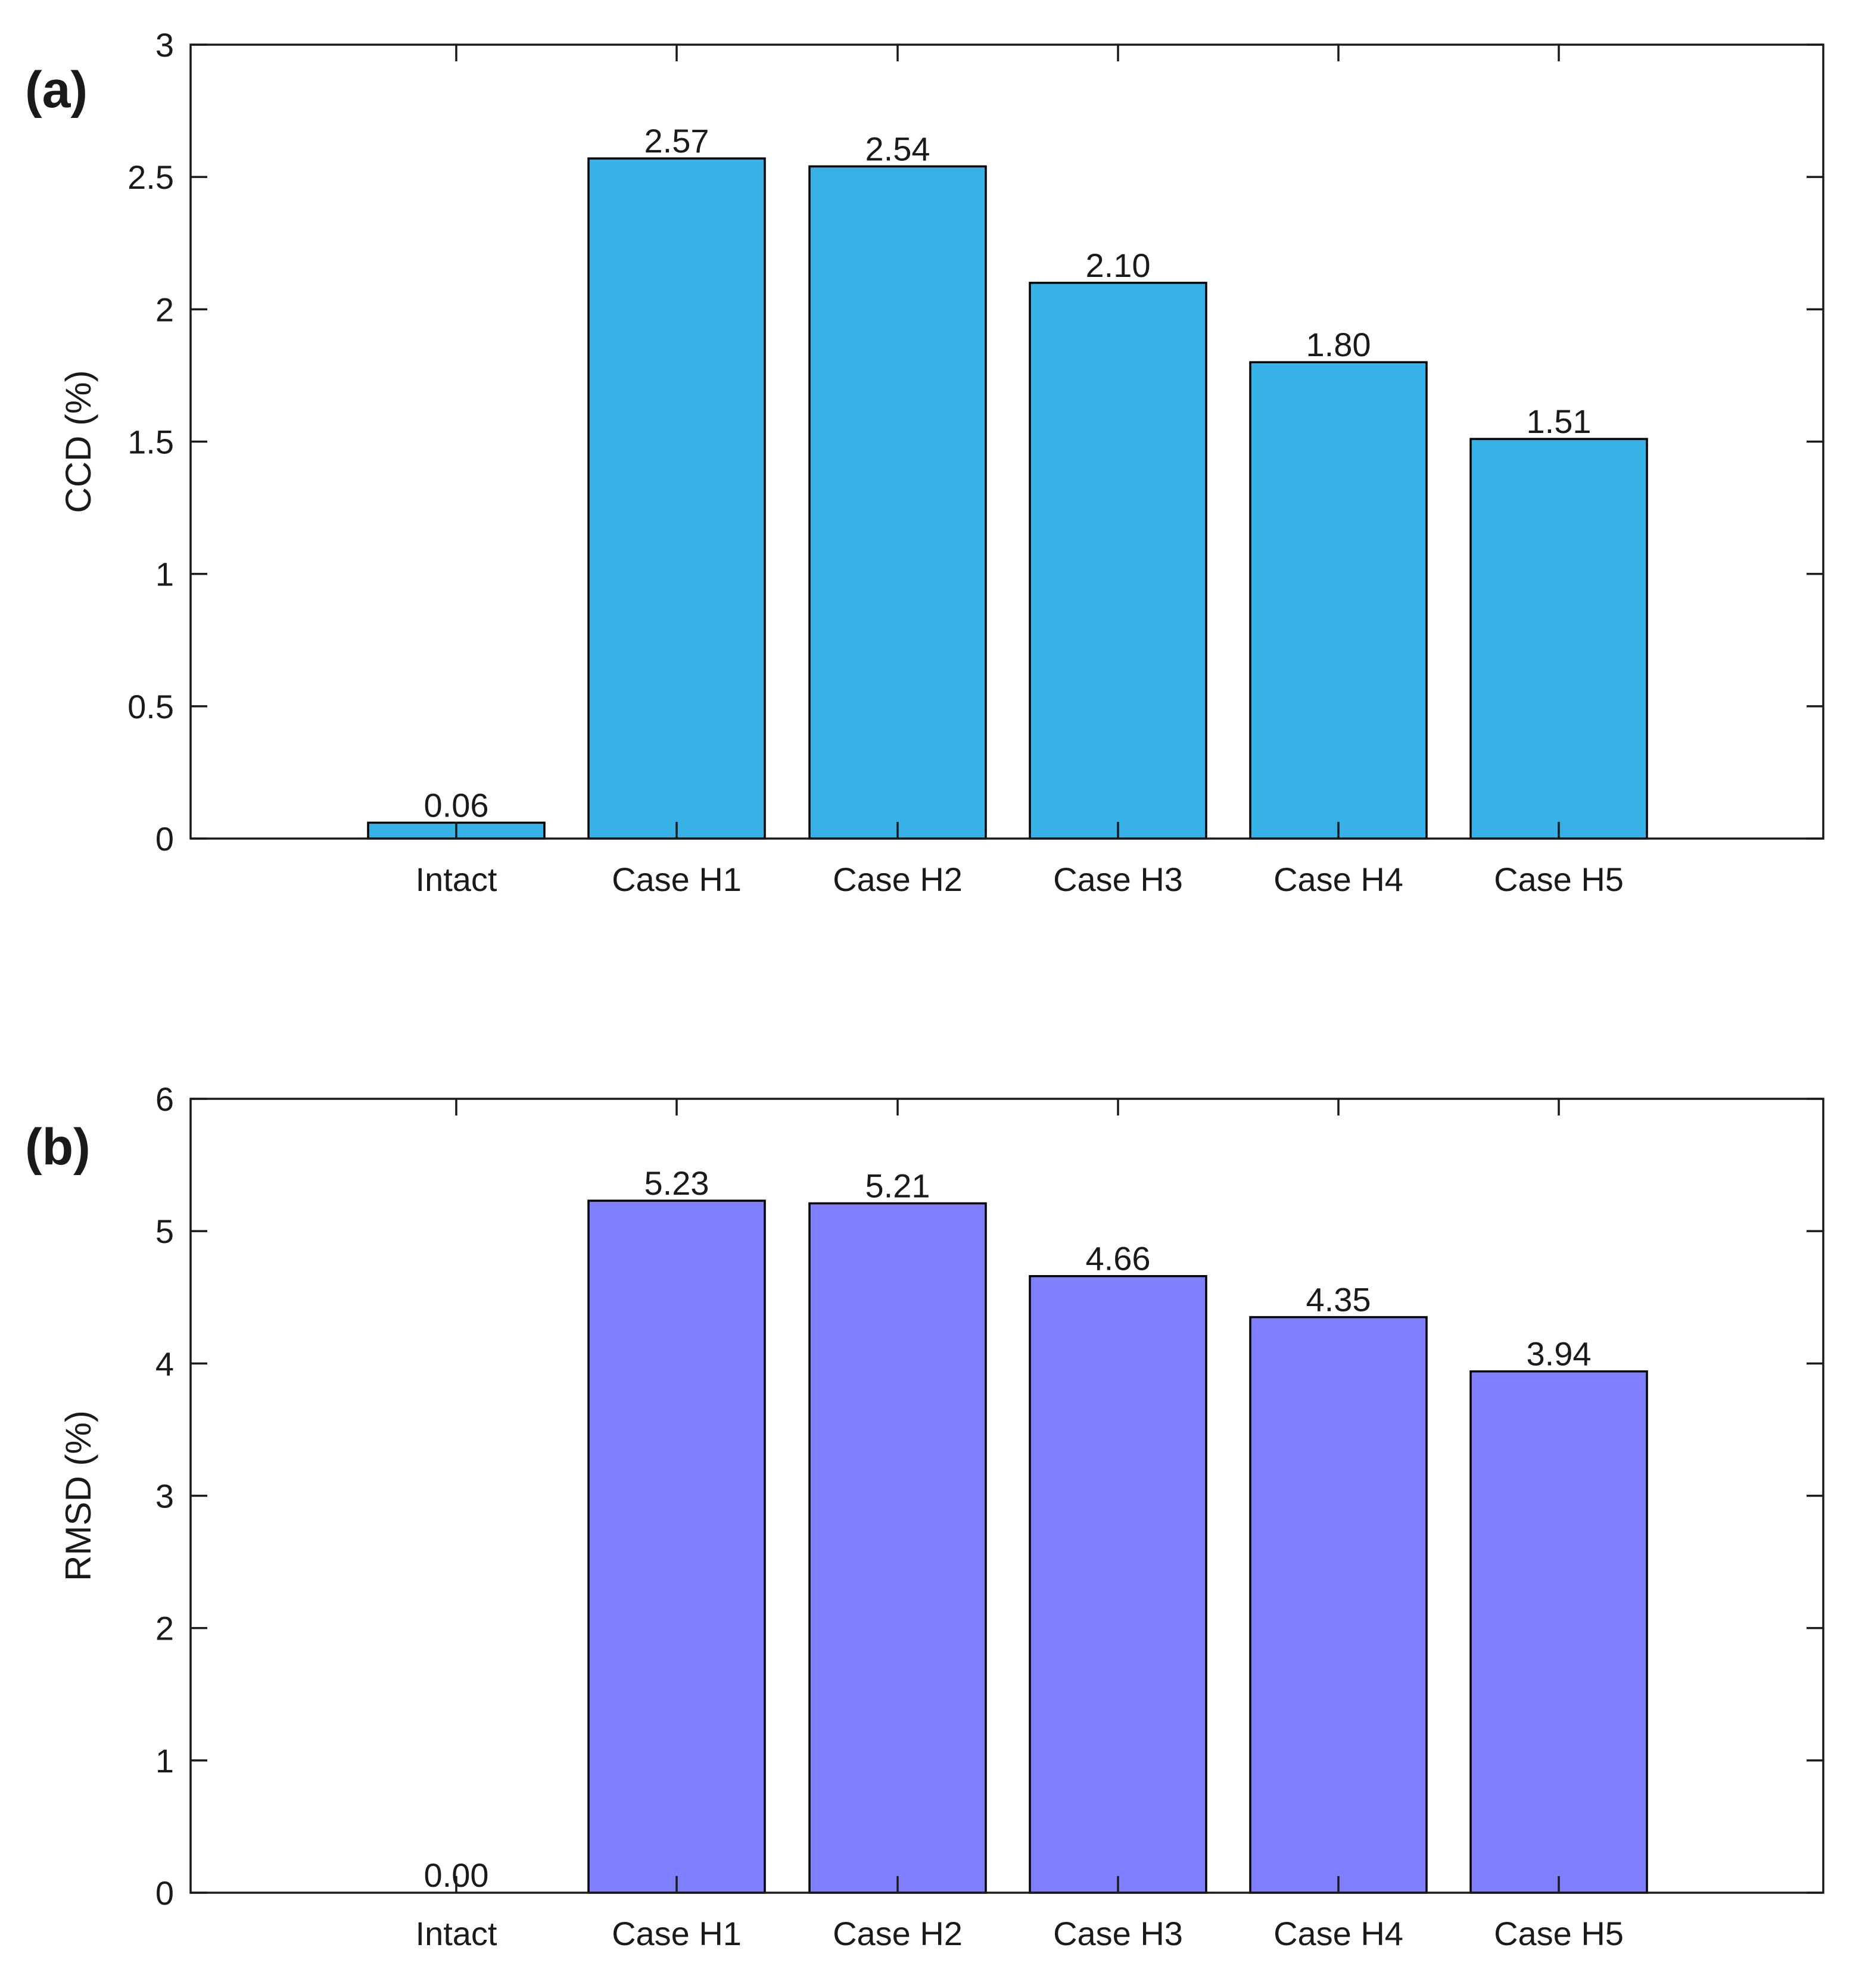 This screenshot has width=1859, height=1988. What do you see at coordinates (164, 1231) in the screenshot?
I see `y-tick-label: 5` at bounding box center [164, 1231].